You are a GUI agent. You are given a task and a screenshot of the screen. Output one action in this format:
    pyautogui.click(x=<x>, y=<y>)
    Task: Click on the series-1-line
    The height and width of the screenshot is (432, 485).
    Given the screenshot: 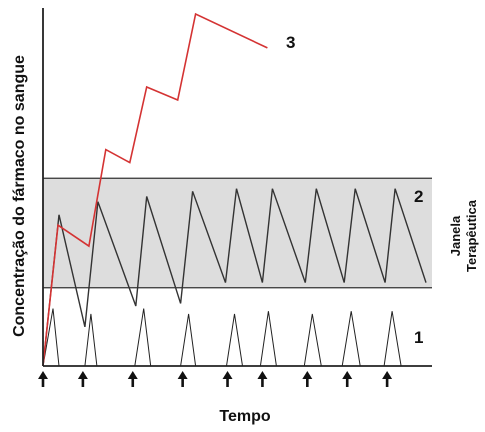 What is the action you would take?
    pyautogui.click(x=222, y=337)
    